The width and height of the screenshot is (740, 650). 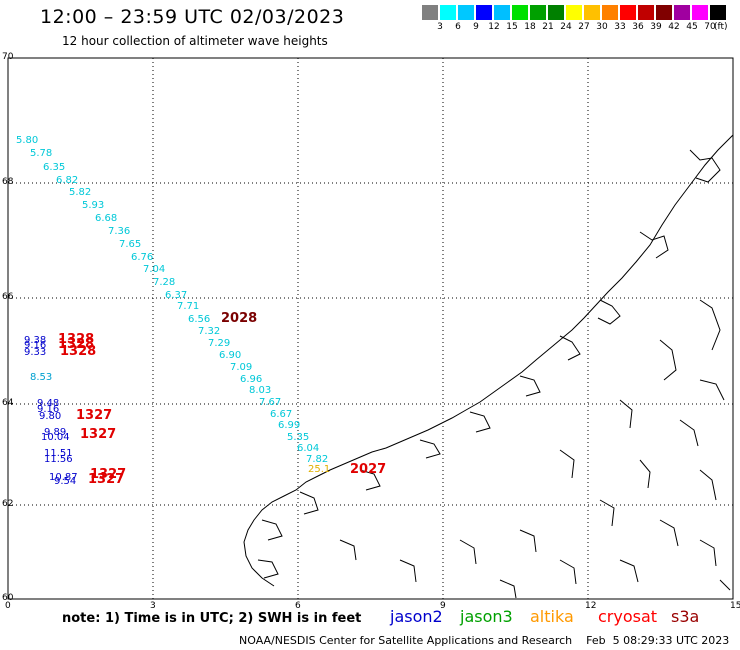 I want to click on lon-tick-label: 9, so click(x=443, y=606).